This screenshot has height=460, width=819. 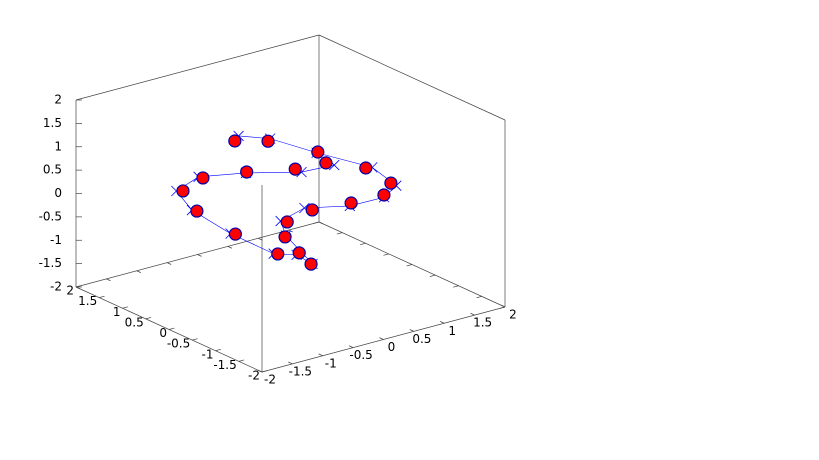 What do you see at coordinates (224, 365) in the screenshot?
I see `y-tick-label: -1.5` at bounding box center [224, 365].